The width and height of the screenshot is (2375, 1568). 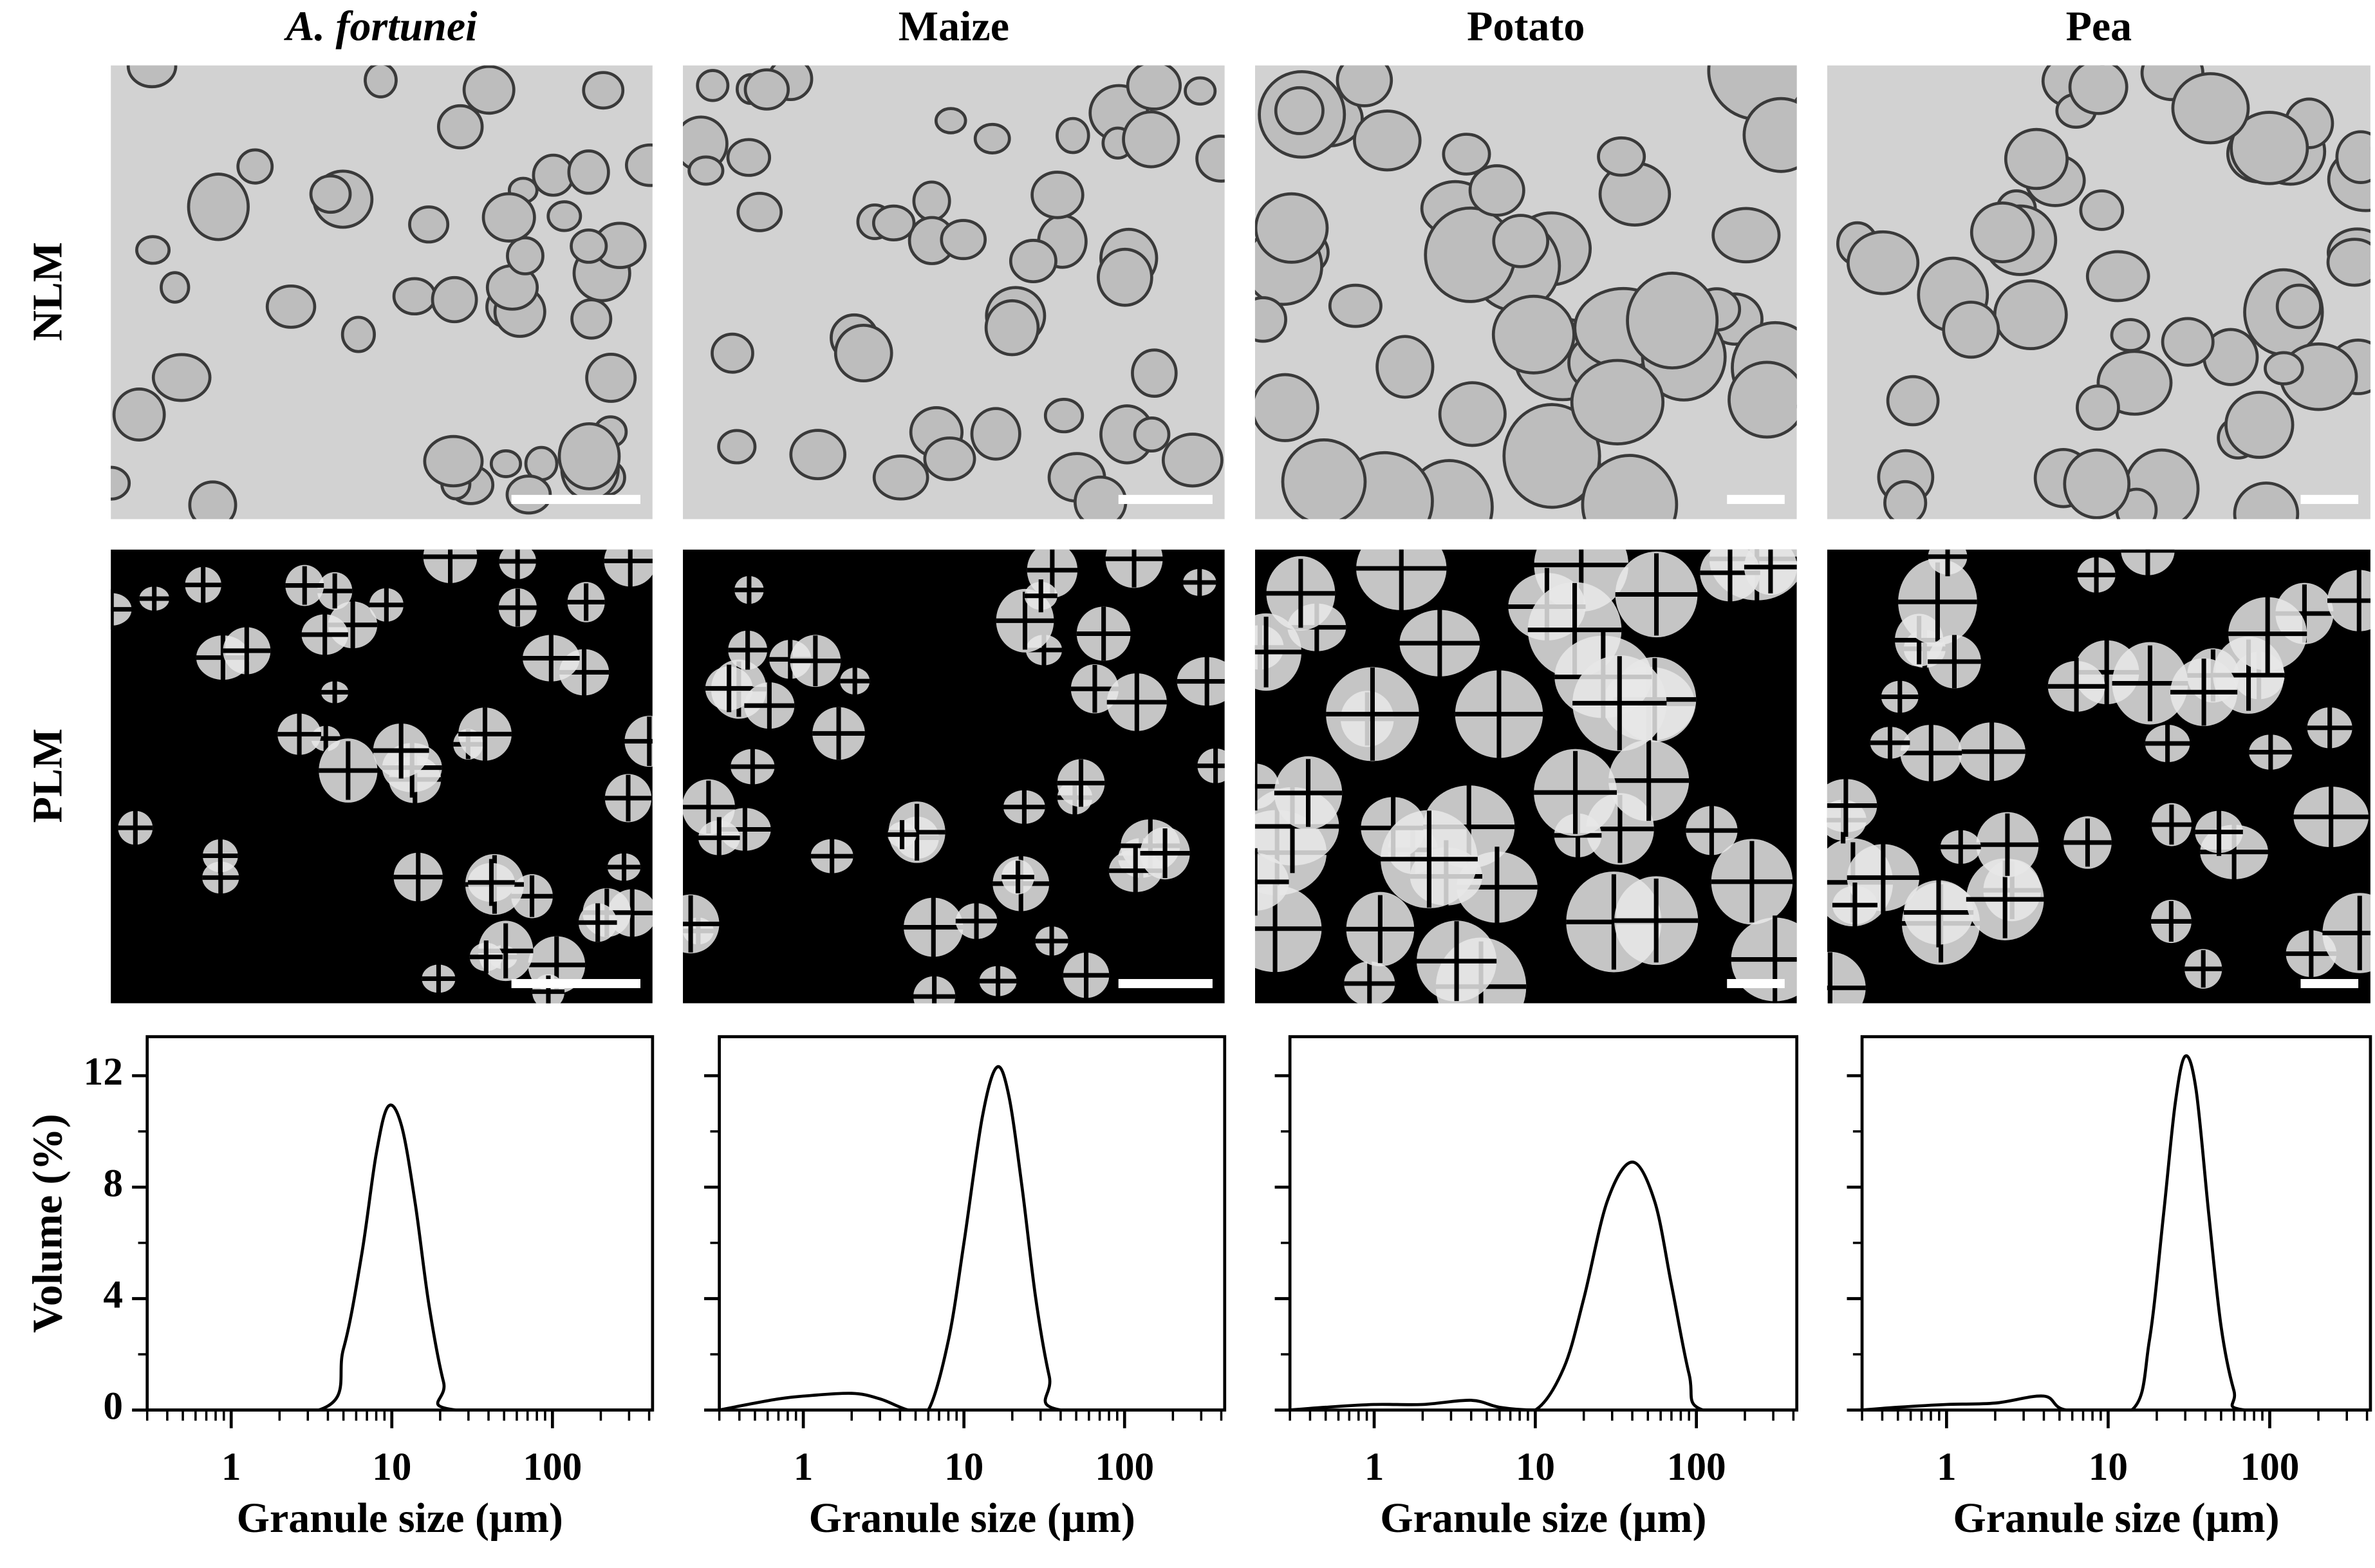 I want to click on column-title: A. fortunei, so click(x=380, y=27).